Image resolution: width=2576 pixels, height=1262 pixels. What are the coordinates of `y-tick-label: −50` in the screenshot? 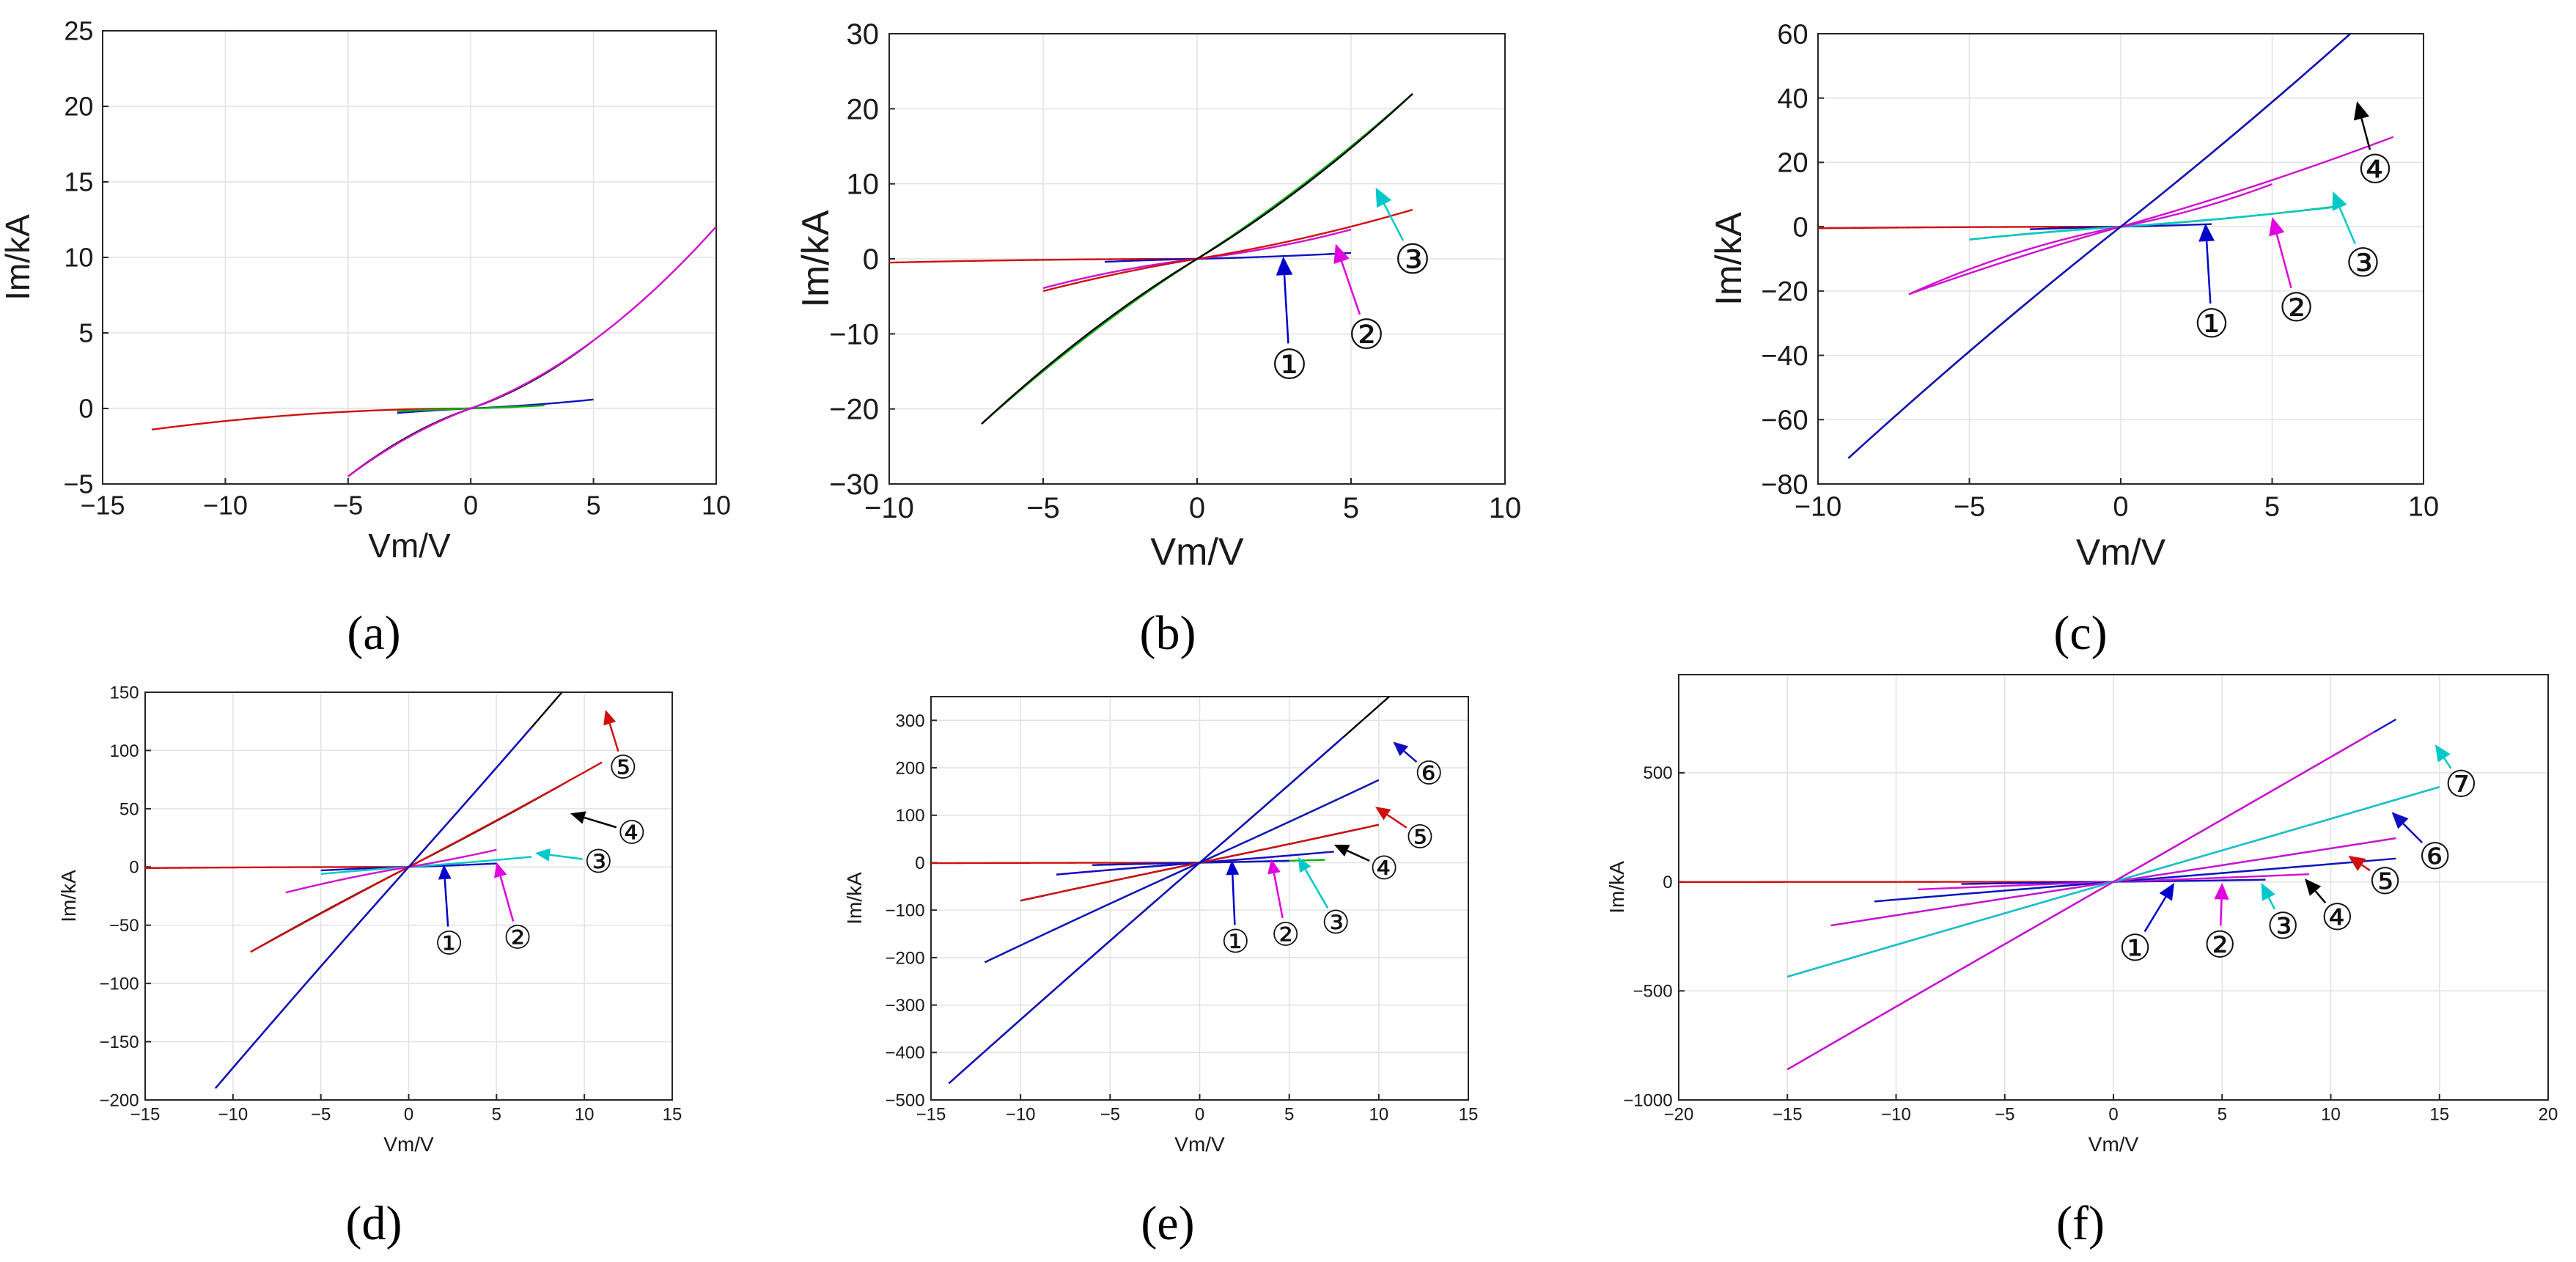 It's located at (124, 926).